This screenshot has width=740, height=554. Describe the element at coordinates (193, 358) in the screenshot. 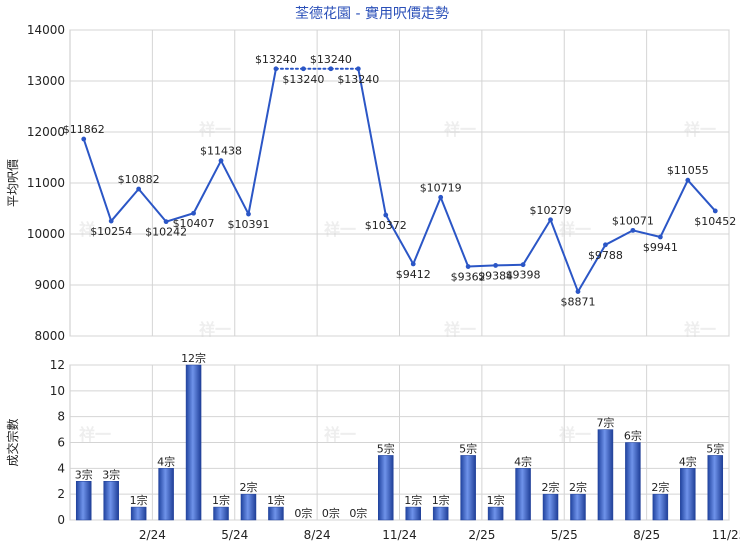

I see `bar-label: 12宗` at that location.